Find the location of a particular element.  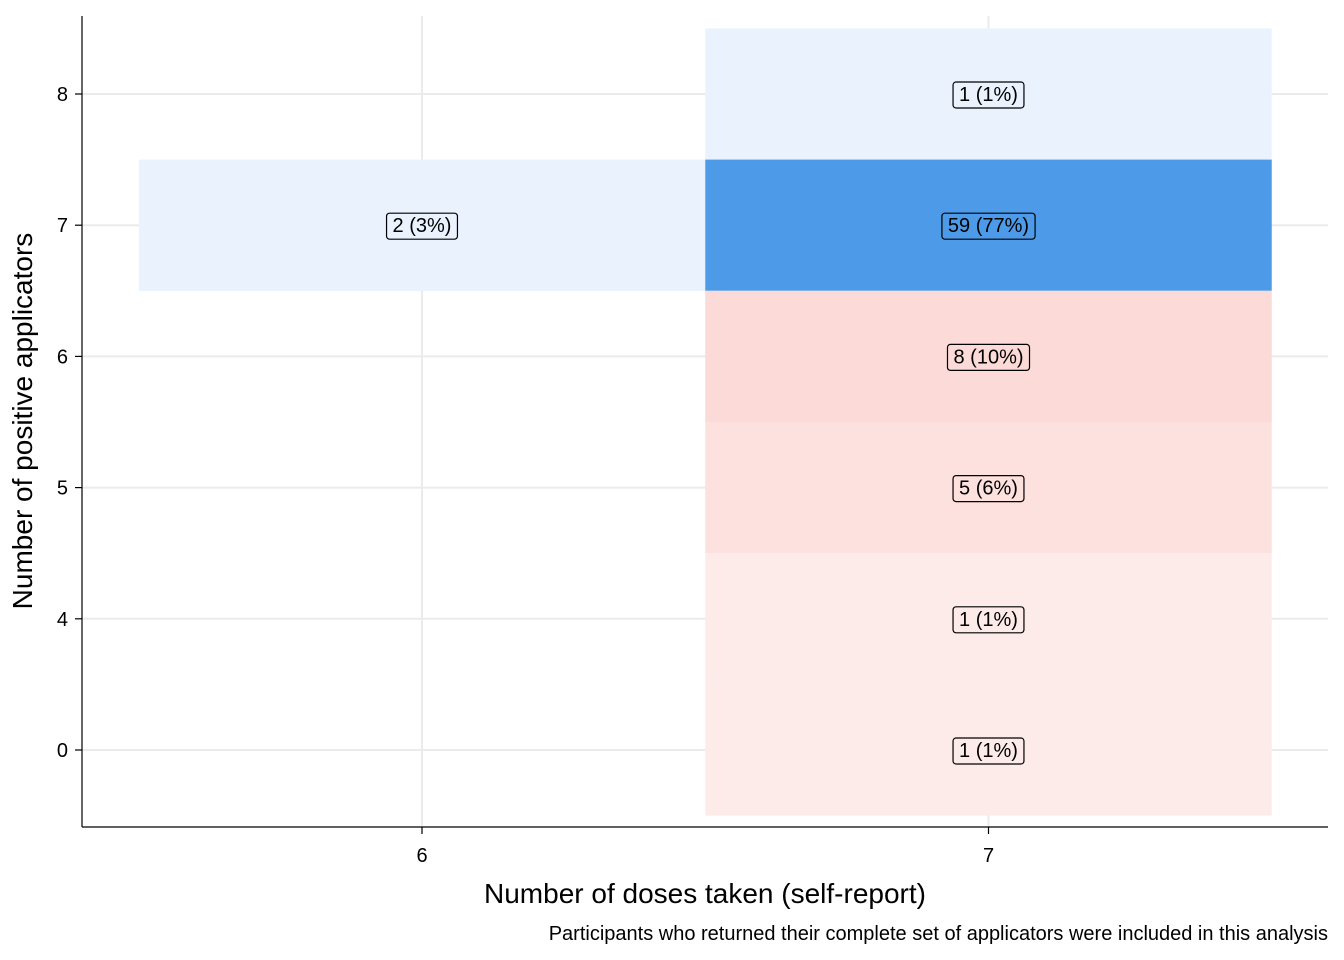

cell-label-7-8: 1 (1%) is located at coordinates (988, 95).